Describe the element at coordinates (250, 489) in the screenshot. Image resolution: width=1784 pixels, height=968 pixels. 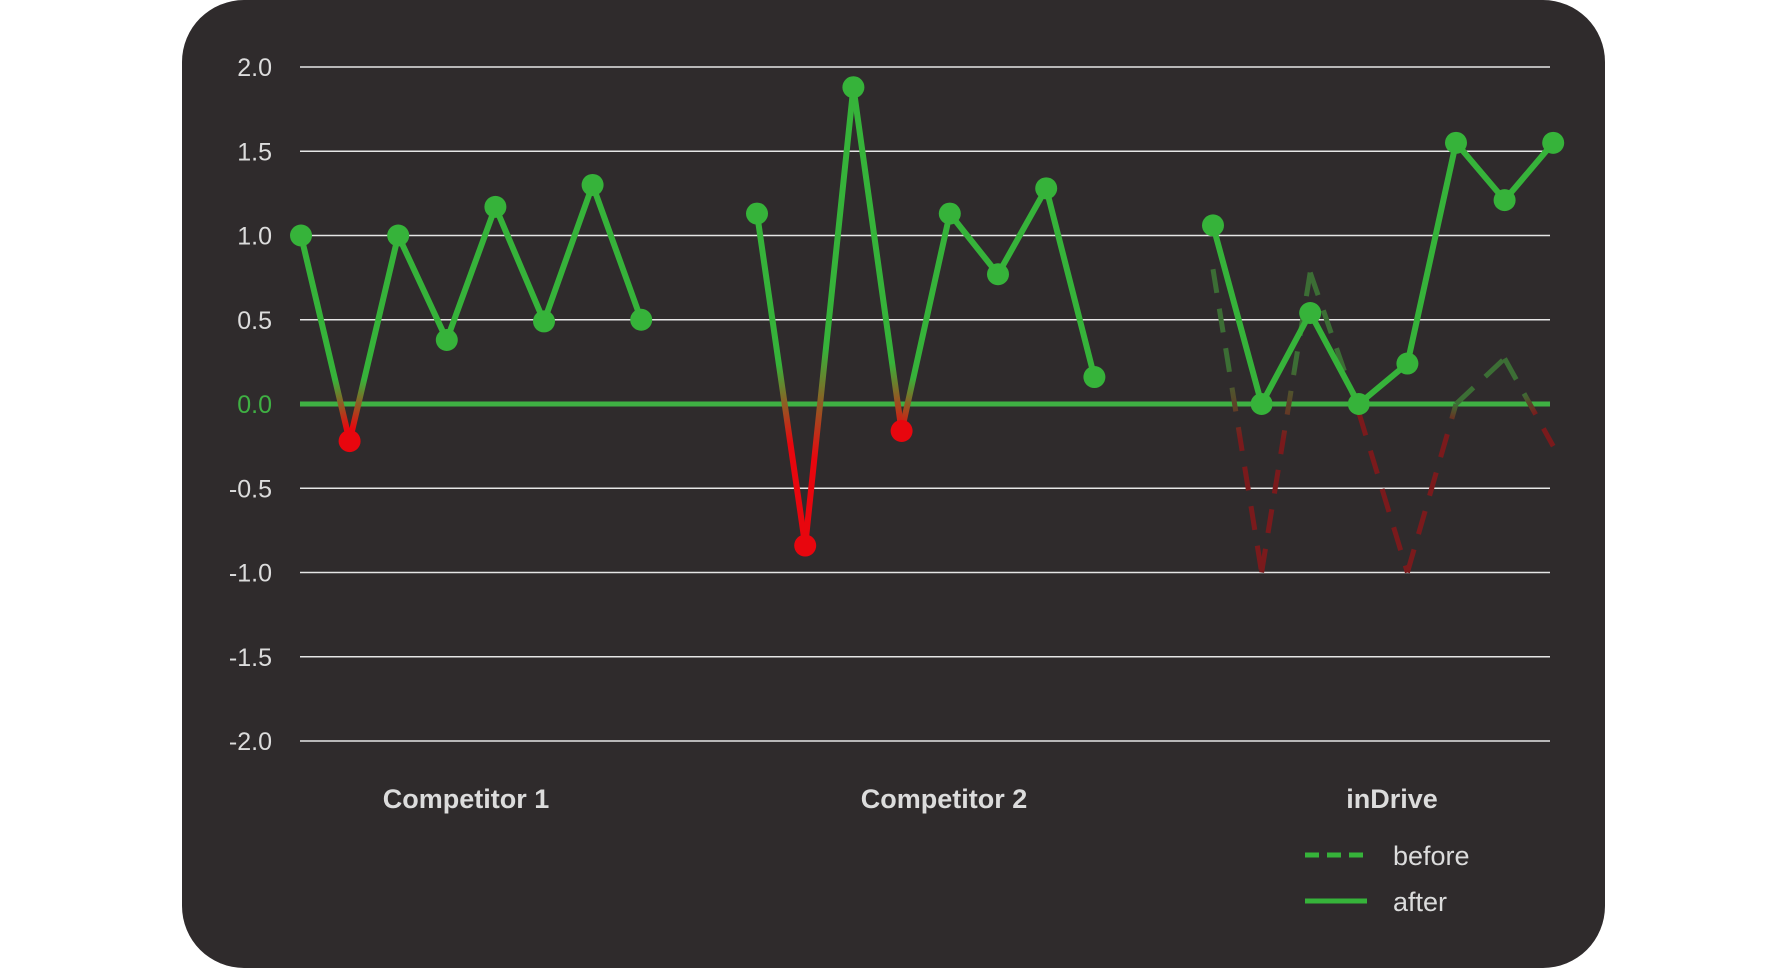
I see `y-tick-label: -0.5` at that location.